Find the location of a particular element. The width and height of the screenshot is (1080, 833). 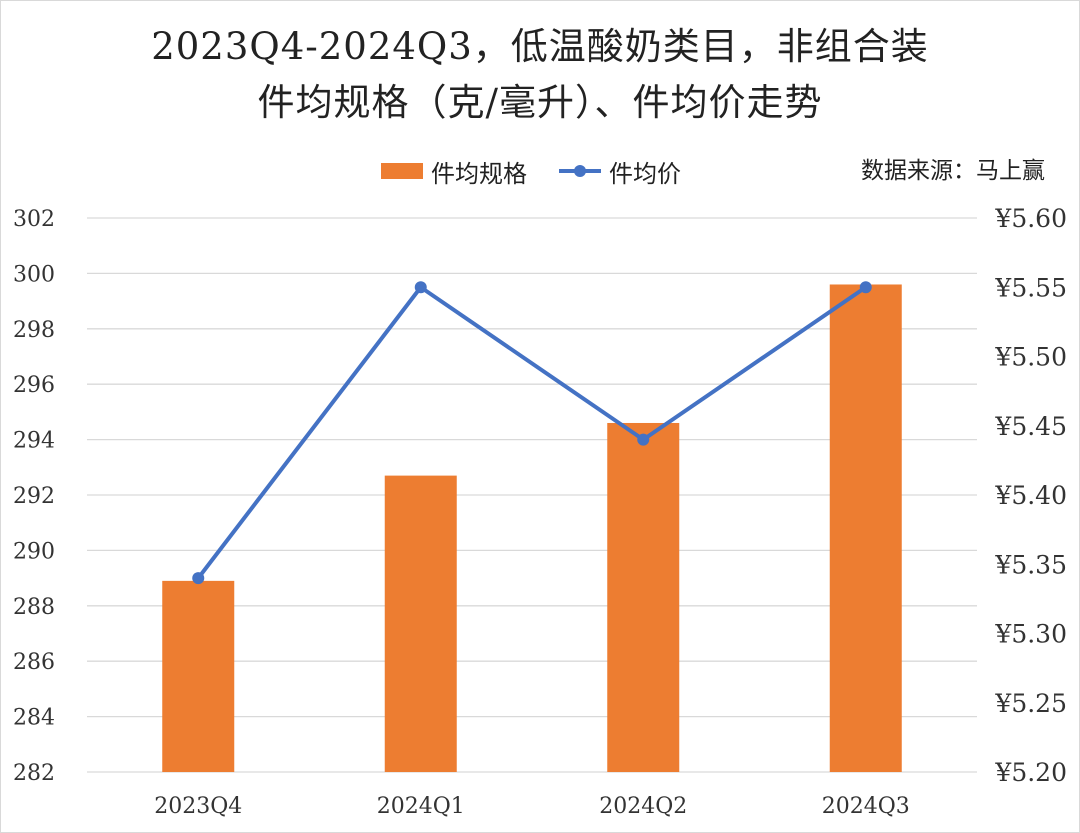

chart-legend: 件均规格 件均价 is located at coordinates (547, 171).